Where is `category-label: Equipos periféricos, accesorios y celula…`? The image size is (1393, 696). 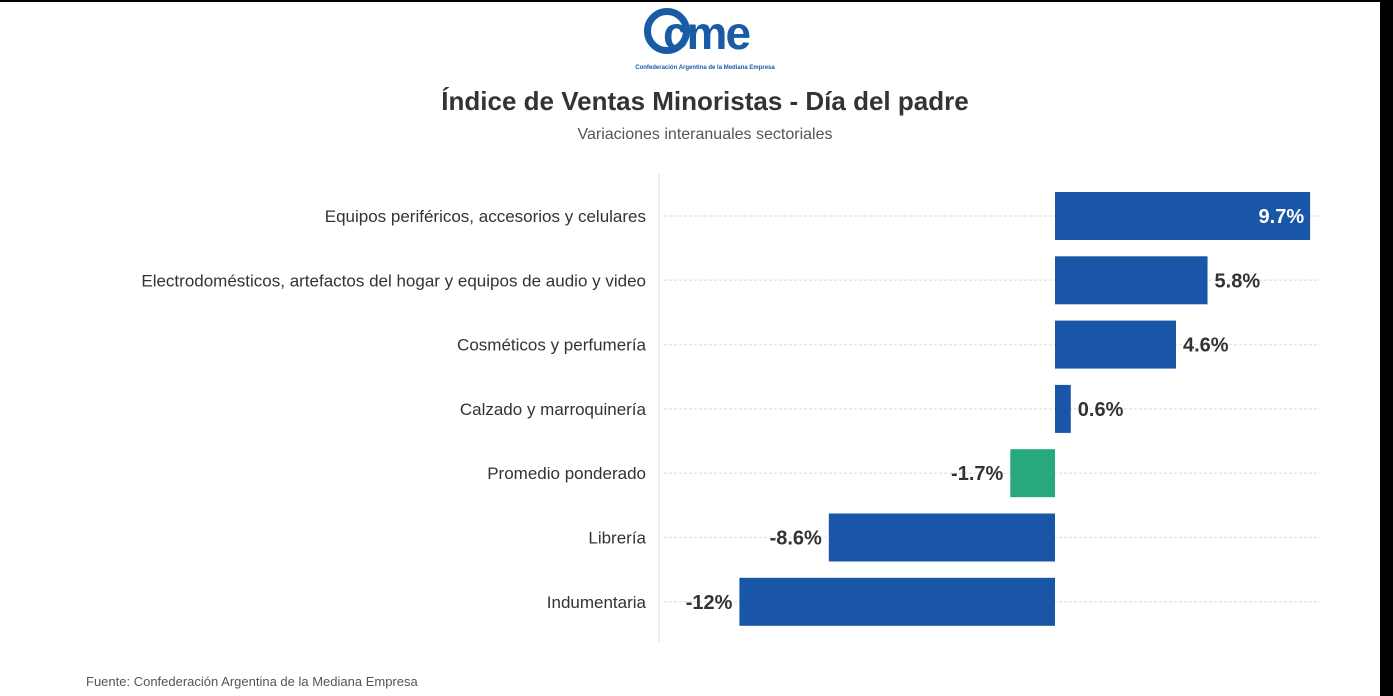
category-label: Equipos periféricos, accesorios y celula… is located at coordinates (485, 216).